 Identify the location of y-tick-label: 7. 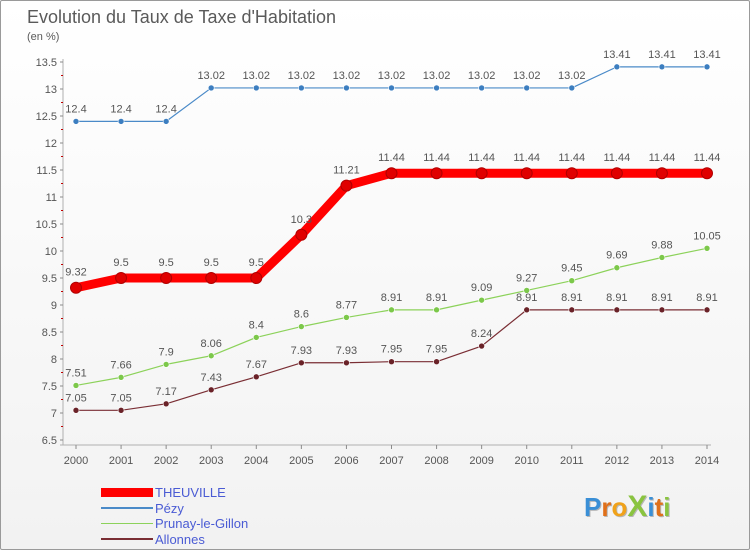
(54, 414).